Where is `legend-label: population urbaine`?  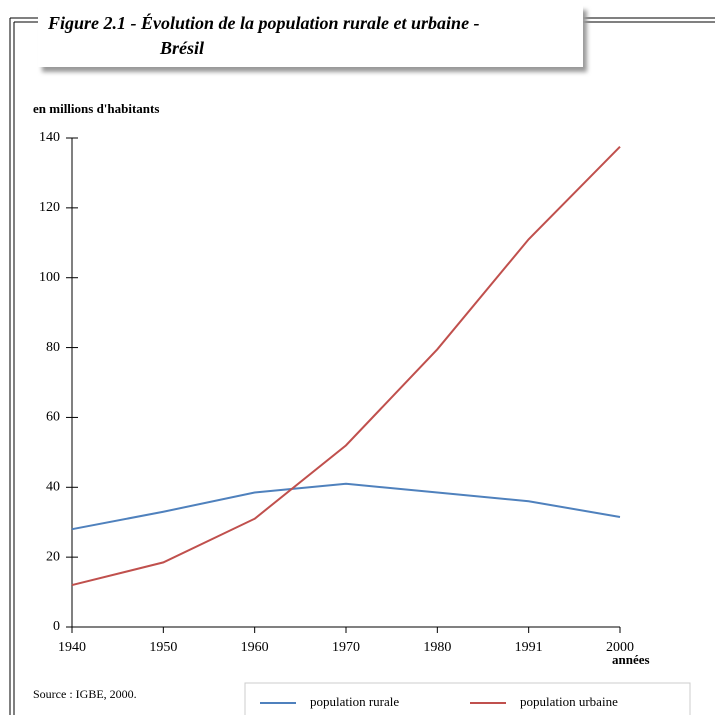 legend-label: population urbaine is located at coordinates (569, 701).